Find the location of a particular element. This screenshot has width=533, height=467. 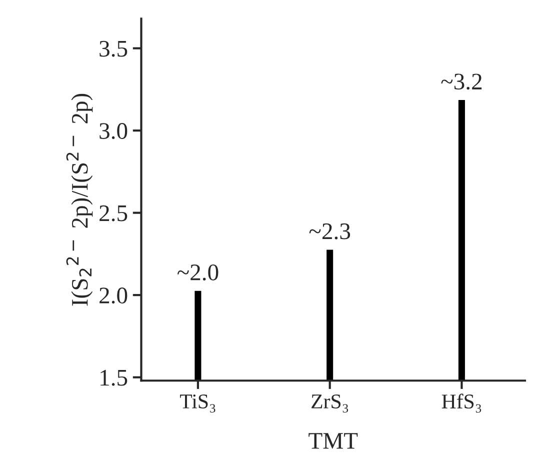

y-tick-label: 2.0 is located at coordinates (114, 296).